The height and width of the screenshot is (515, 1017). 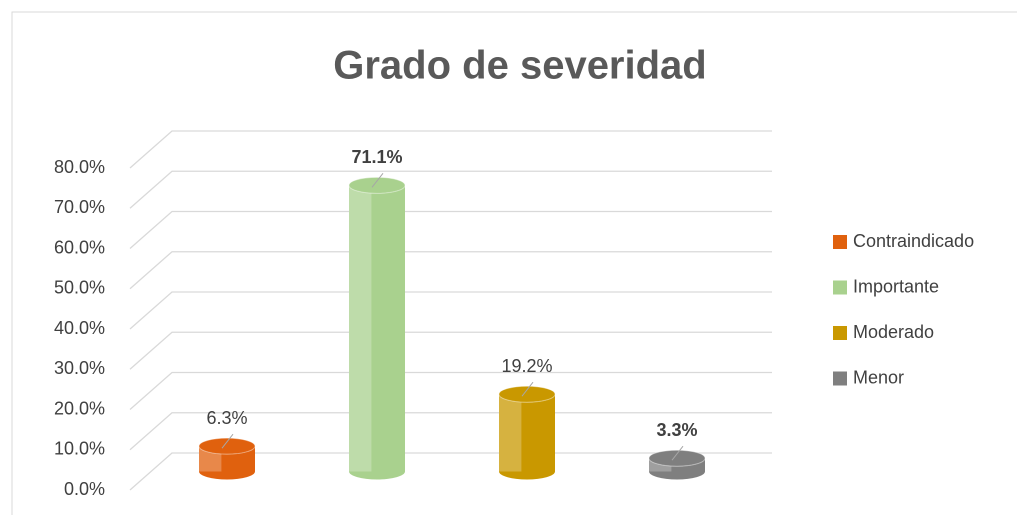 What do you see at coordinates (896, 286) in the screenshot?
I see `legend-label: Importante` at bounding box center [896, 286].